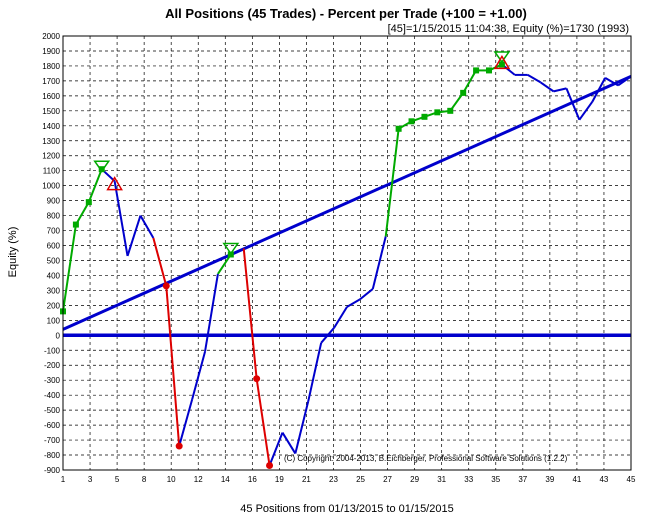  I want to click on y-tick-label: 300, so click(54, 290).